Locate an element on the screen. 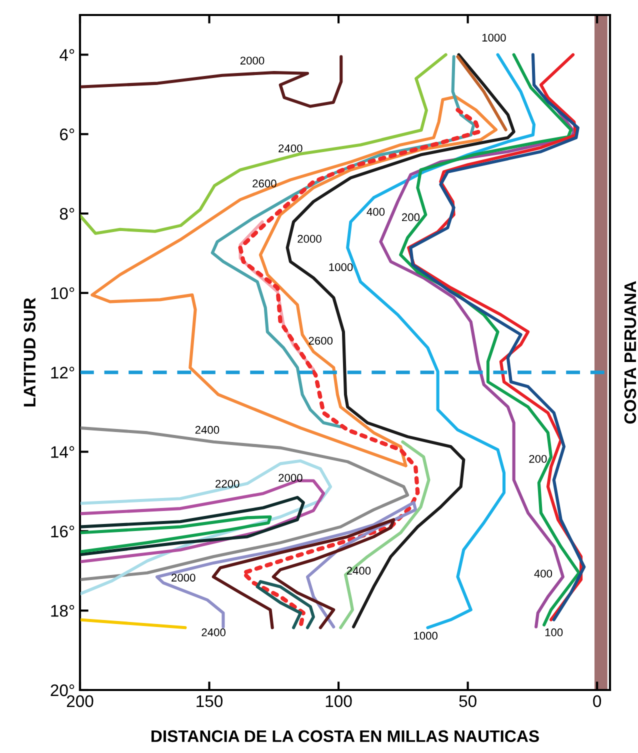 Image resolution: width=638 pixels, height=753 pixels. x-tick-label: 100 is located at coordinates (339, 701).